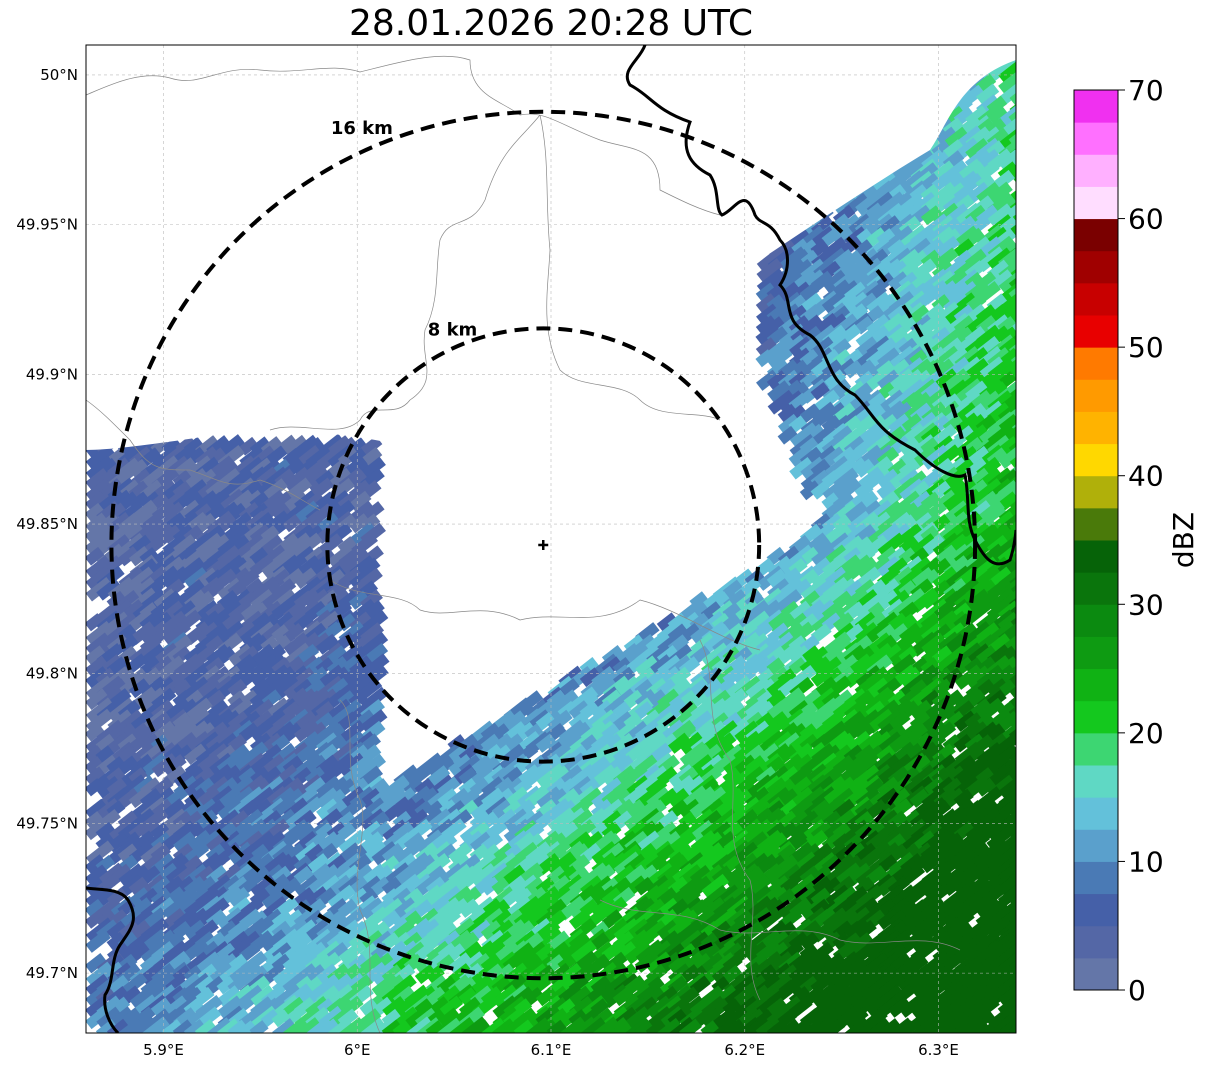  Describe the element at coordinates (1146, 219) in the screenshot. I see `colorbar-tick-label: 60` at that location.